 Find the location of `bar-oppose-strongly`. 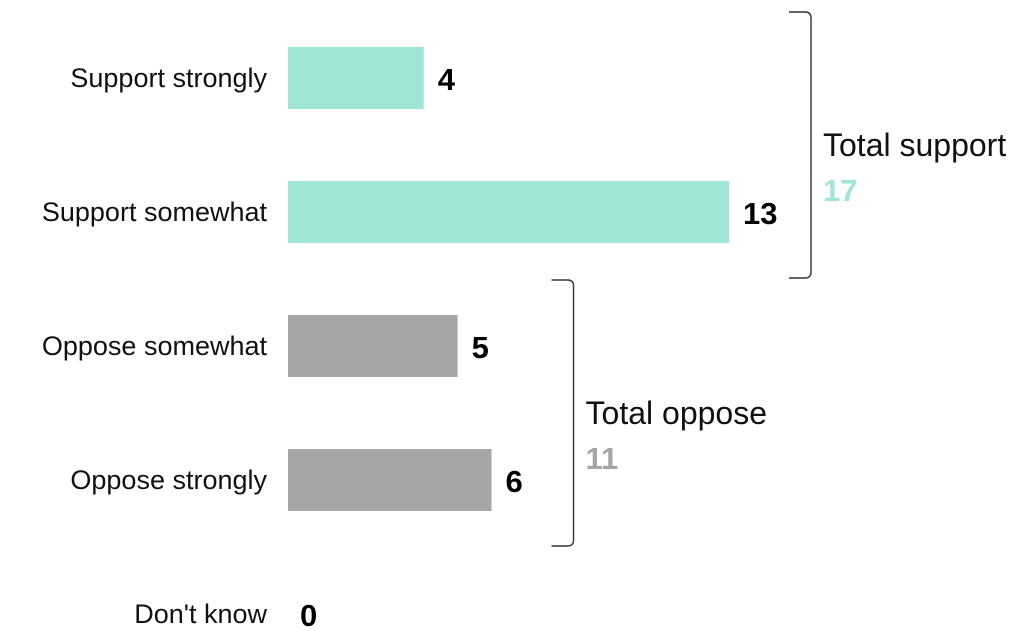

bar-oppose-strongly is located at coordinates (390, 480).